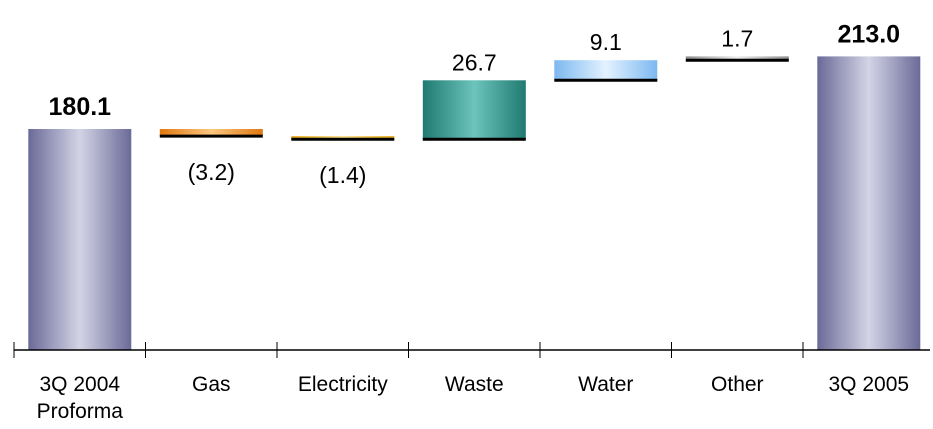 The height and width of the screenshot is (429, 933). I want to click on category-label-water: Water, so click(605, 384).